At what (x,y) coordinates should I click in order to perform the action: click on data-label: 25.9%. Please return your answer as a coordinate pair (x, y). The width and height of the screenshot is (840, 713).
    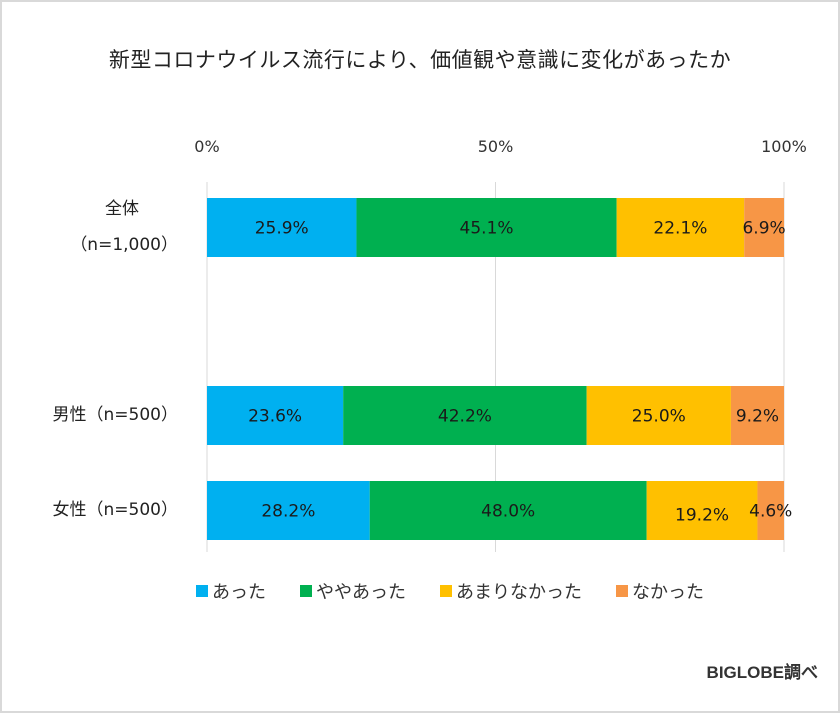
    Looking at the image, I should click on (282, 229).